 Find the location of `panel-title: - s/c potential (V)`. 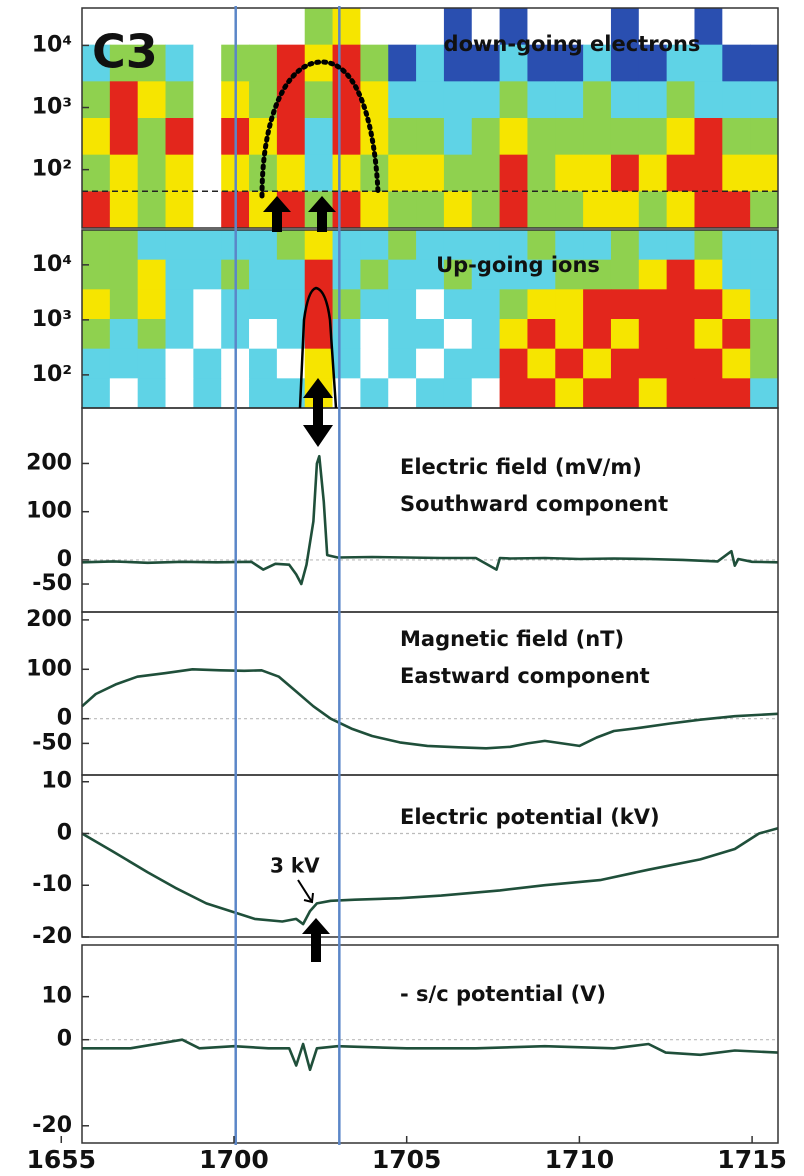

panel-title: - s/c potential (V) is located at coordinates (503, 994).